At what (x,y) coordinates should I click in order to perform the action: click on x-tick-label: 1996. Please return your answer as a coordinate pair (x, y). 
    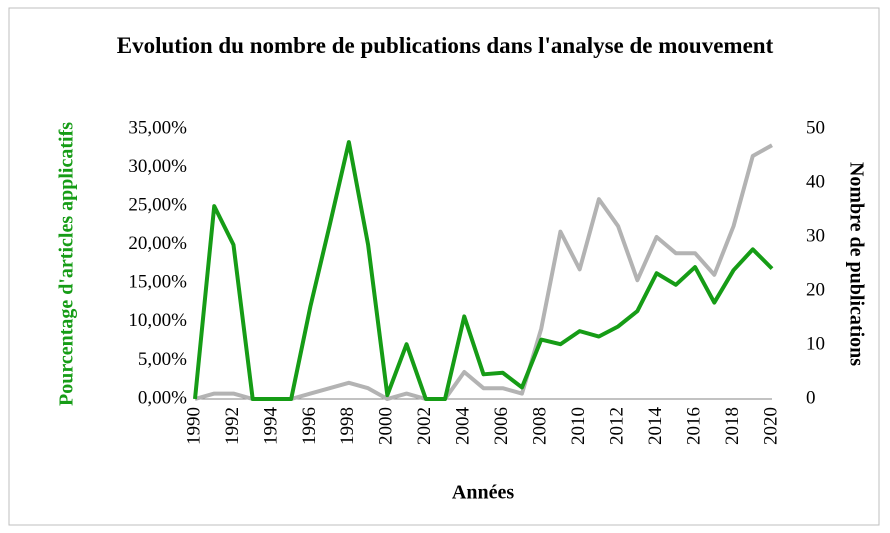
    Looking at the image, I should click on (309, 426).